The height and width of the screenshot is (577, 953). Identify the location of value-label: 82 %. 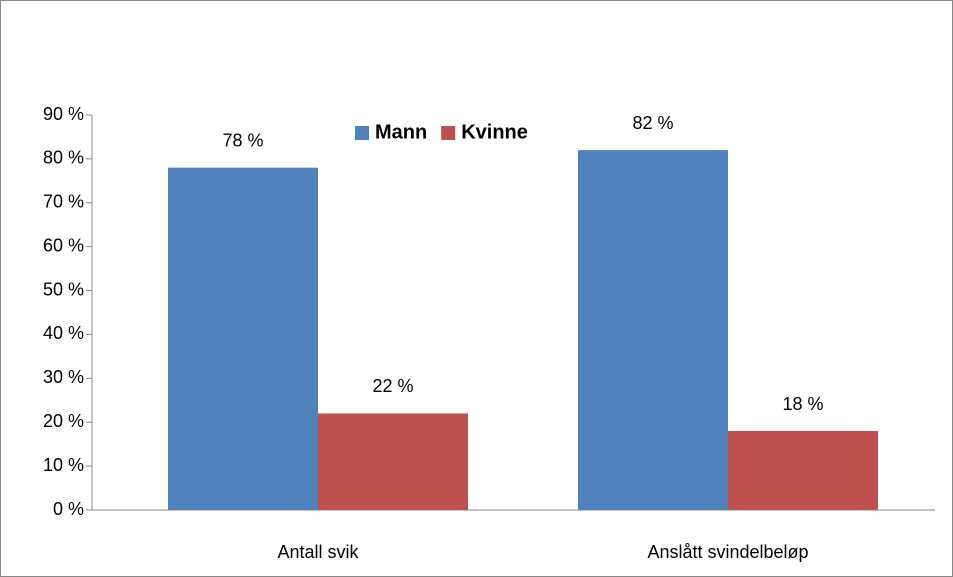
(652, 123).